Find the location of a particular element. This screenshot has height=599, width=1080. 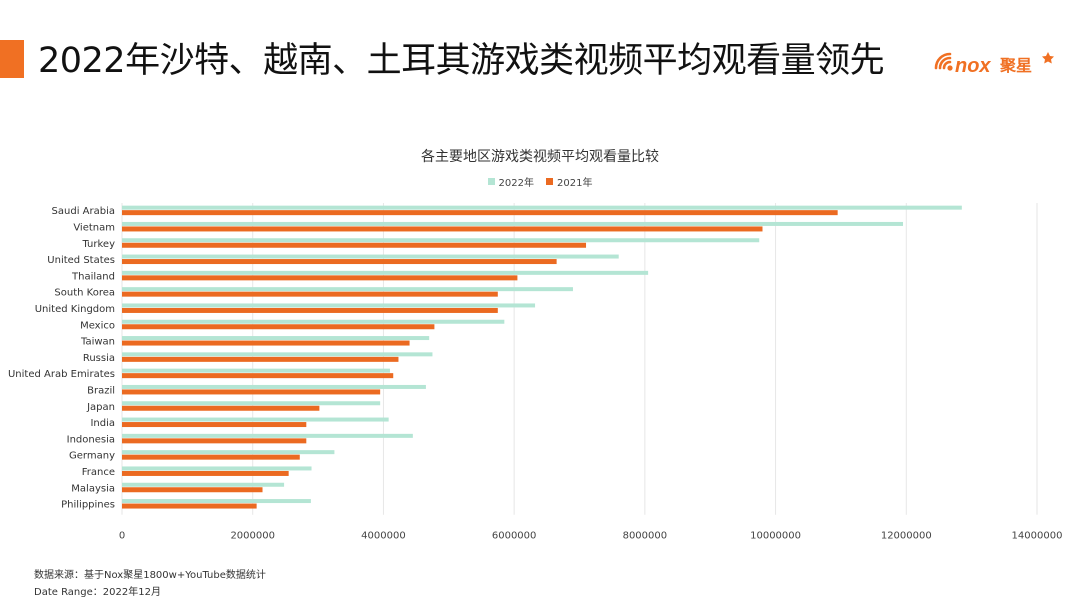

y-category-label: United States is located at coordinates (81, 260).